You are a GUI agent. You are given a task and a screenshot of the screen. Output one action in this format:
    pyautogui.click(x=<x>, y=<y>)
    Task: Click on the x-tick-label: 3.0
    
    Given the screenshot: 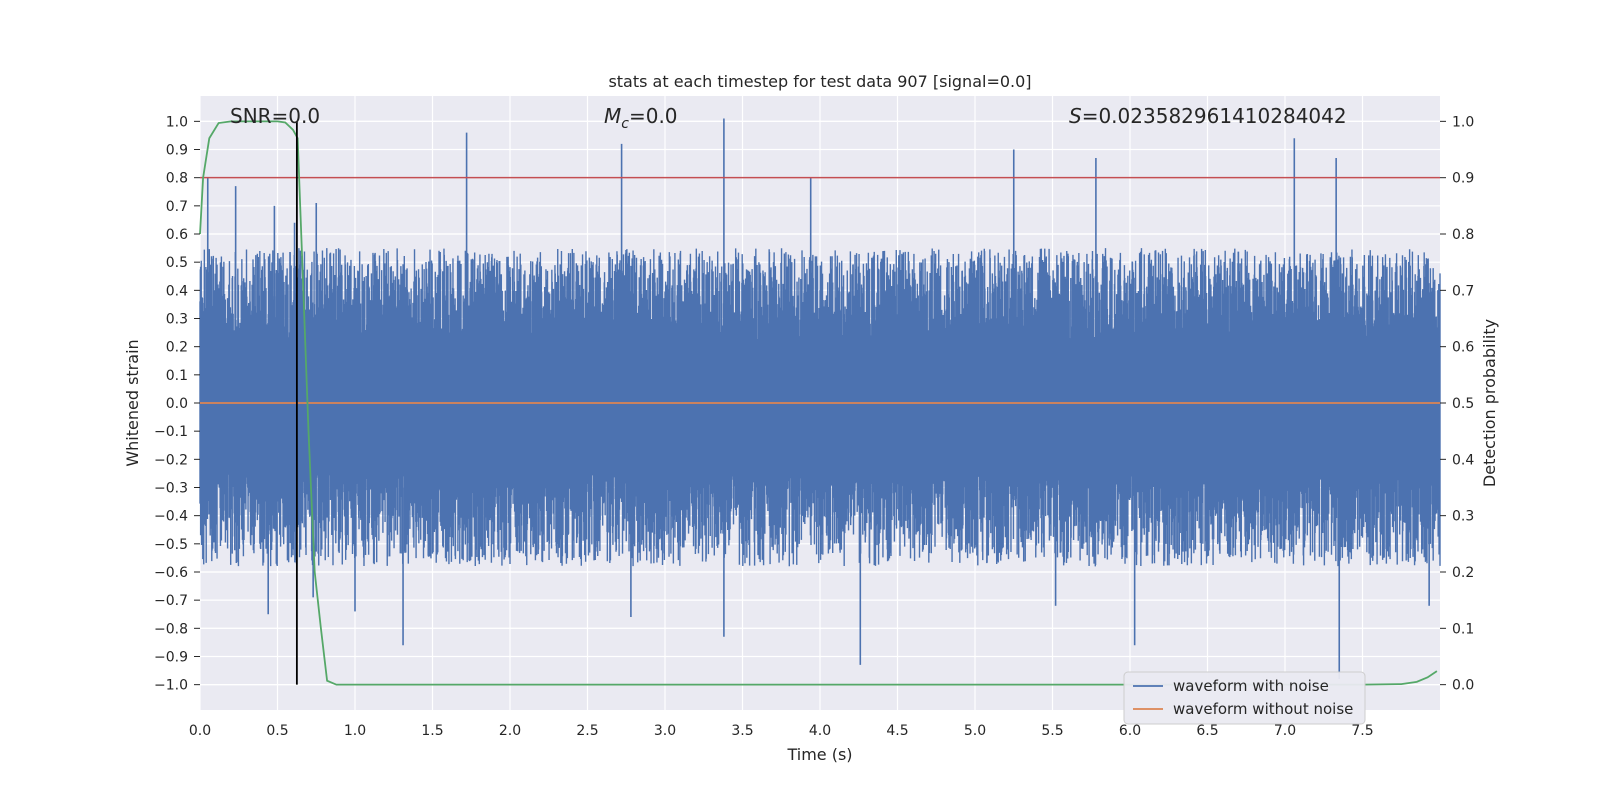 What is the action you would take?
    pyautogui.click(x=665, y=731)
    